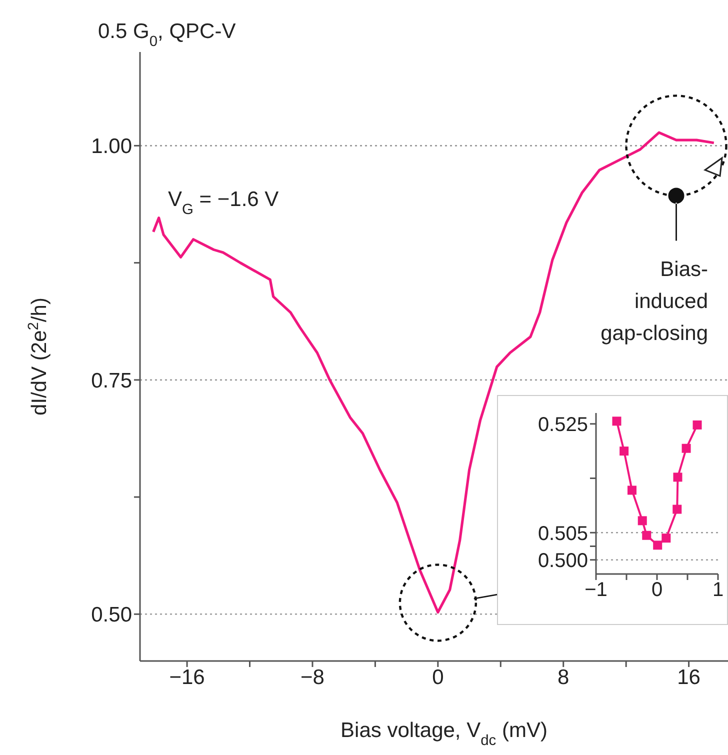 Image resolution: width=728 pixels, height=755 pixels. I want to click on annotation: Bias-induced gap-closing, so click(654, 301).